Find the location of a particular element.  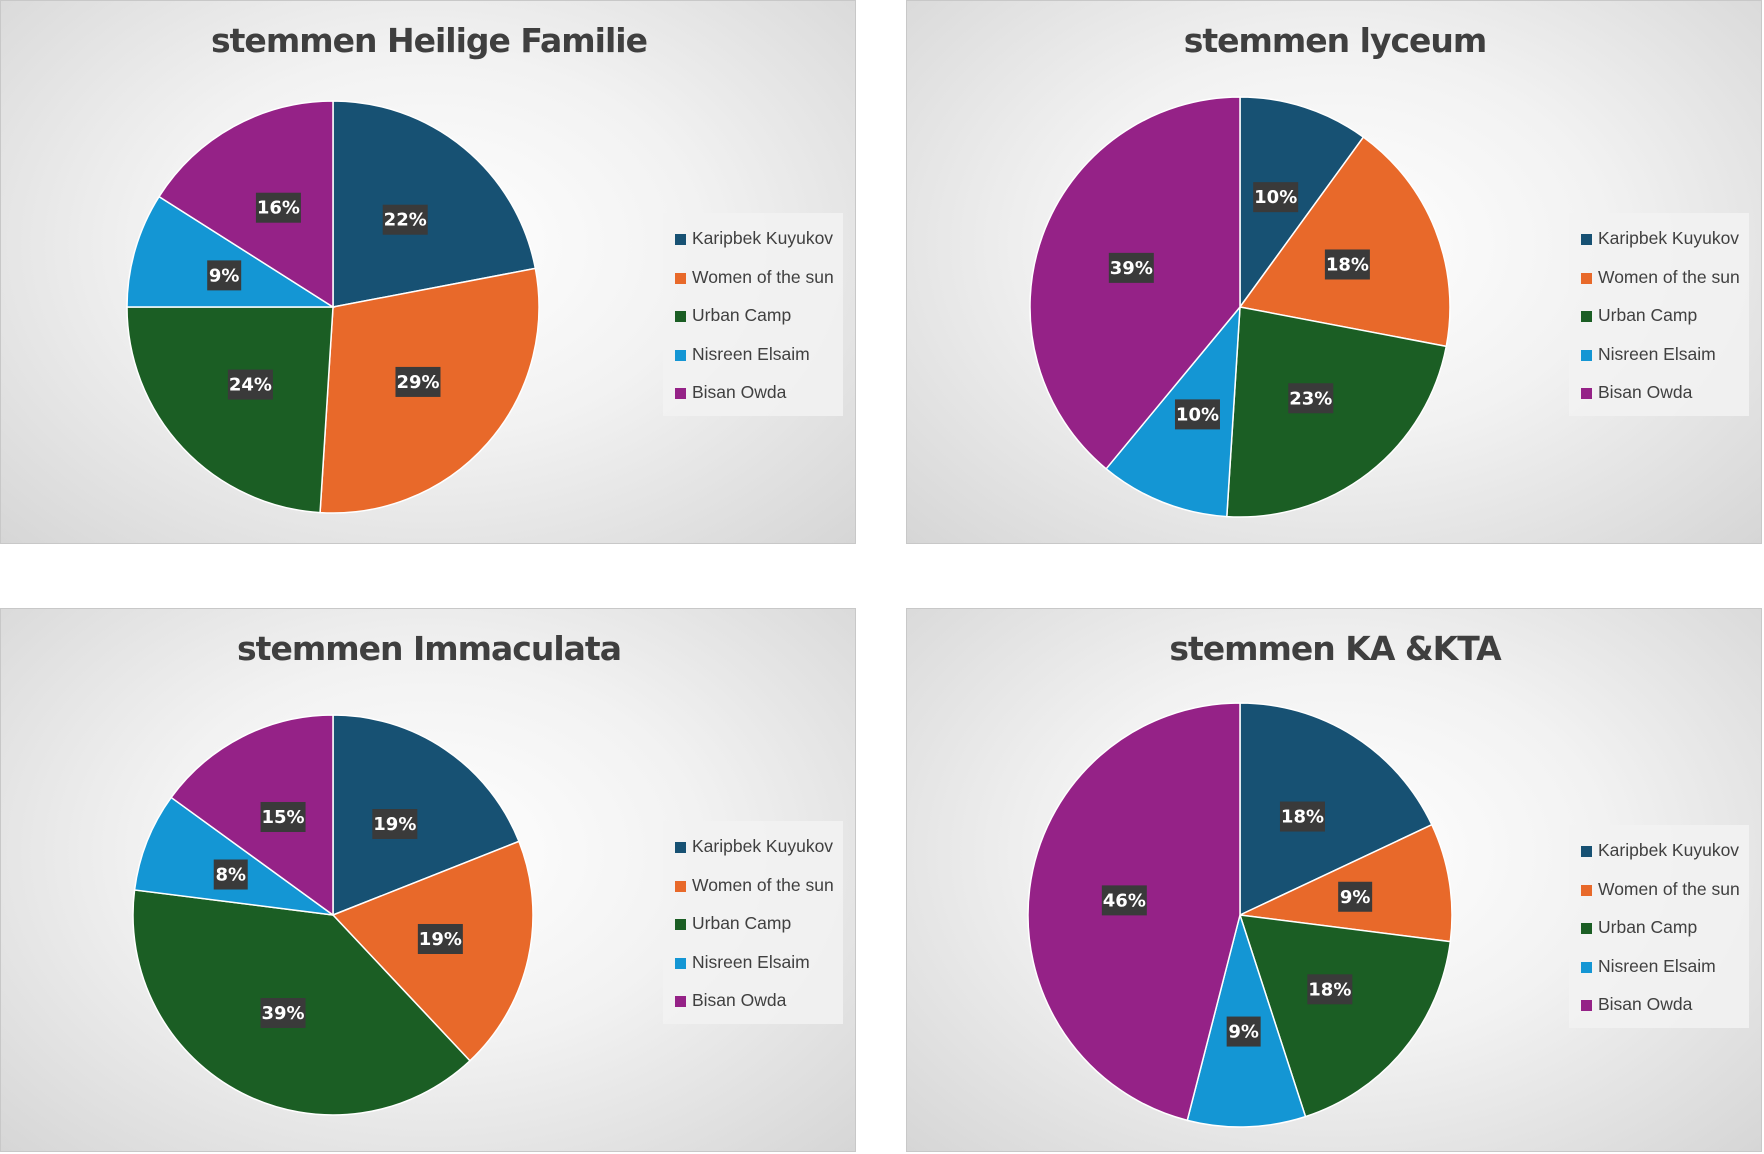

pie-slice-nisreen-elsaim is located at coordinates (1173, 411).